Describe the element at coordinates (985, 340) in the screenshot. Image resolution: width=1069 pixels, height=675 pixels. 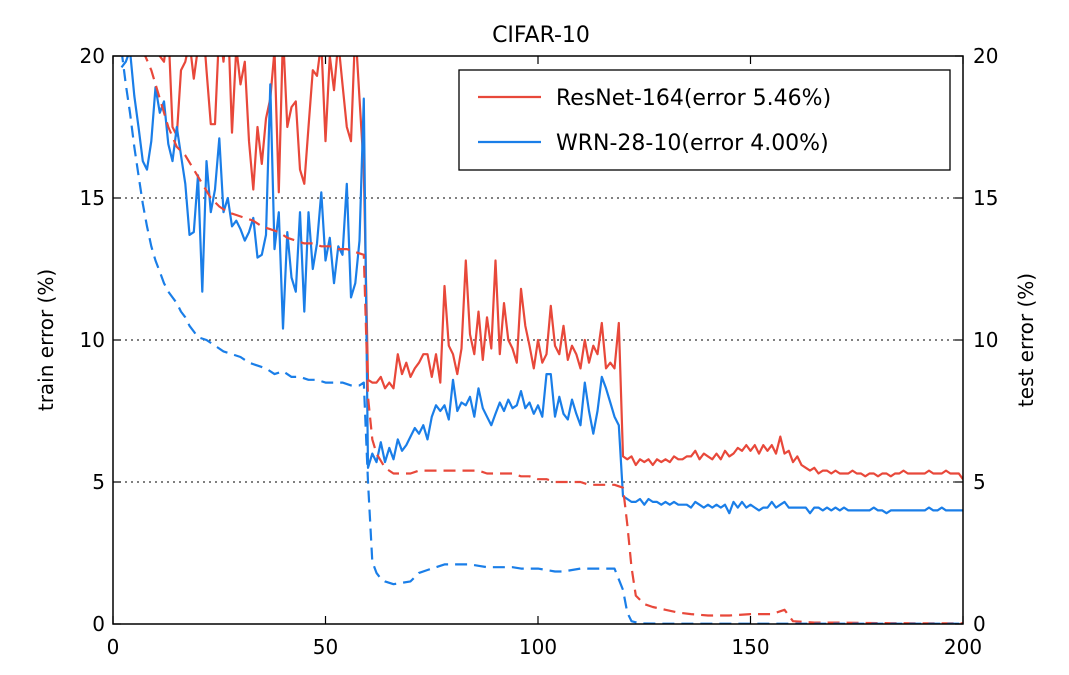
I see `y-tick-label-right: 10` at that location.